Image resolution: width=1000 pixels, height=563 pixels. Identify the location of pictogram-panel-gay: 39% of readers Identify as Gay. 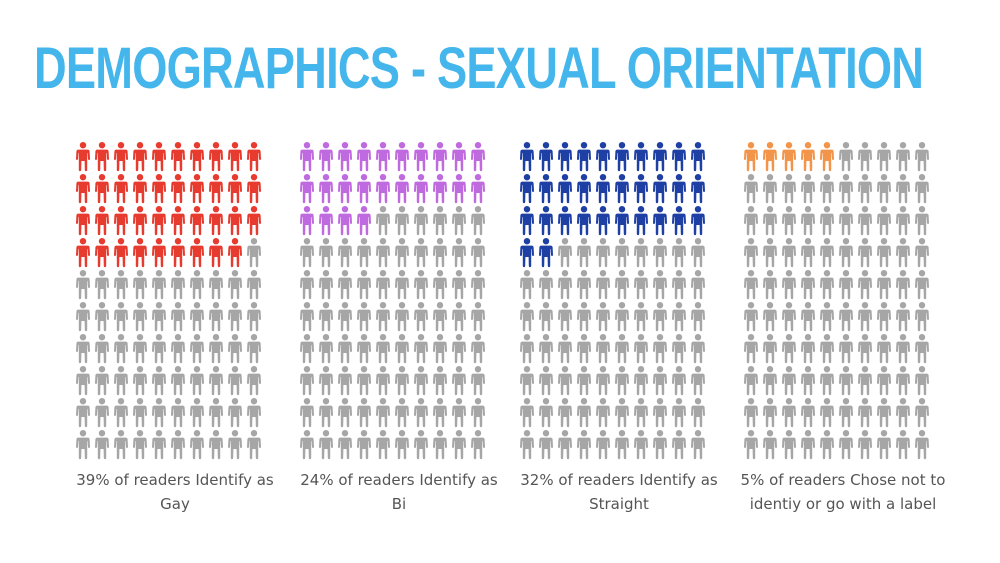
(174, 326).